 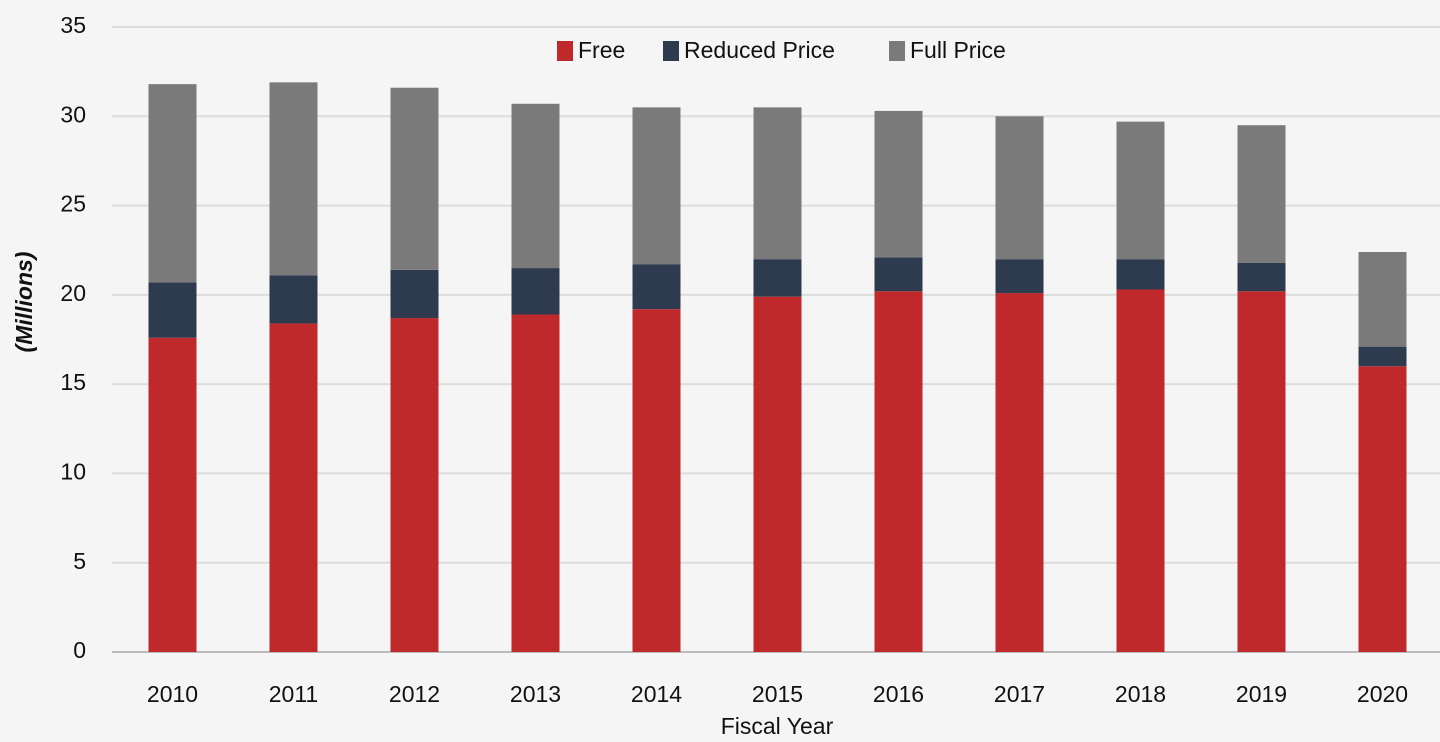 I want to click on x-tick-label: 2020, so click(x=1382, y=694).